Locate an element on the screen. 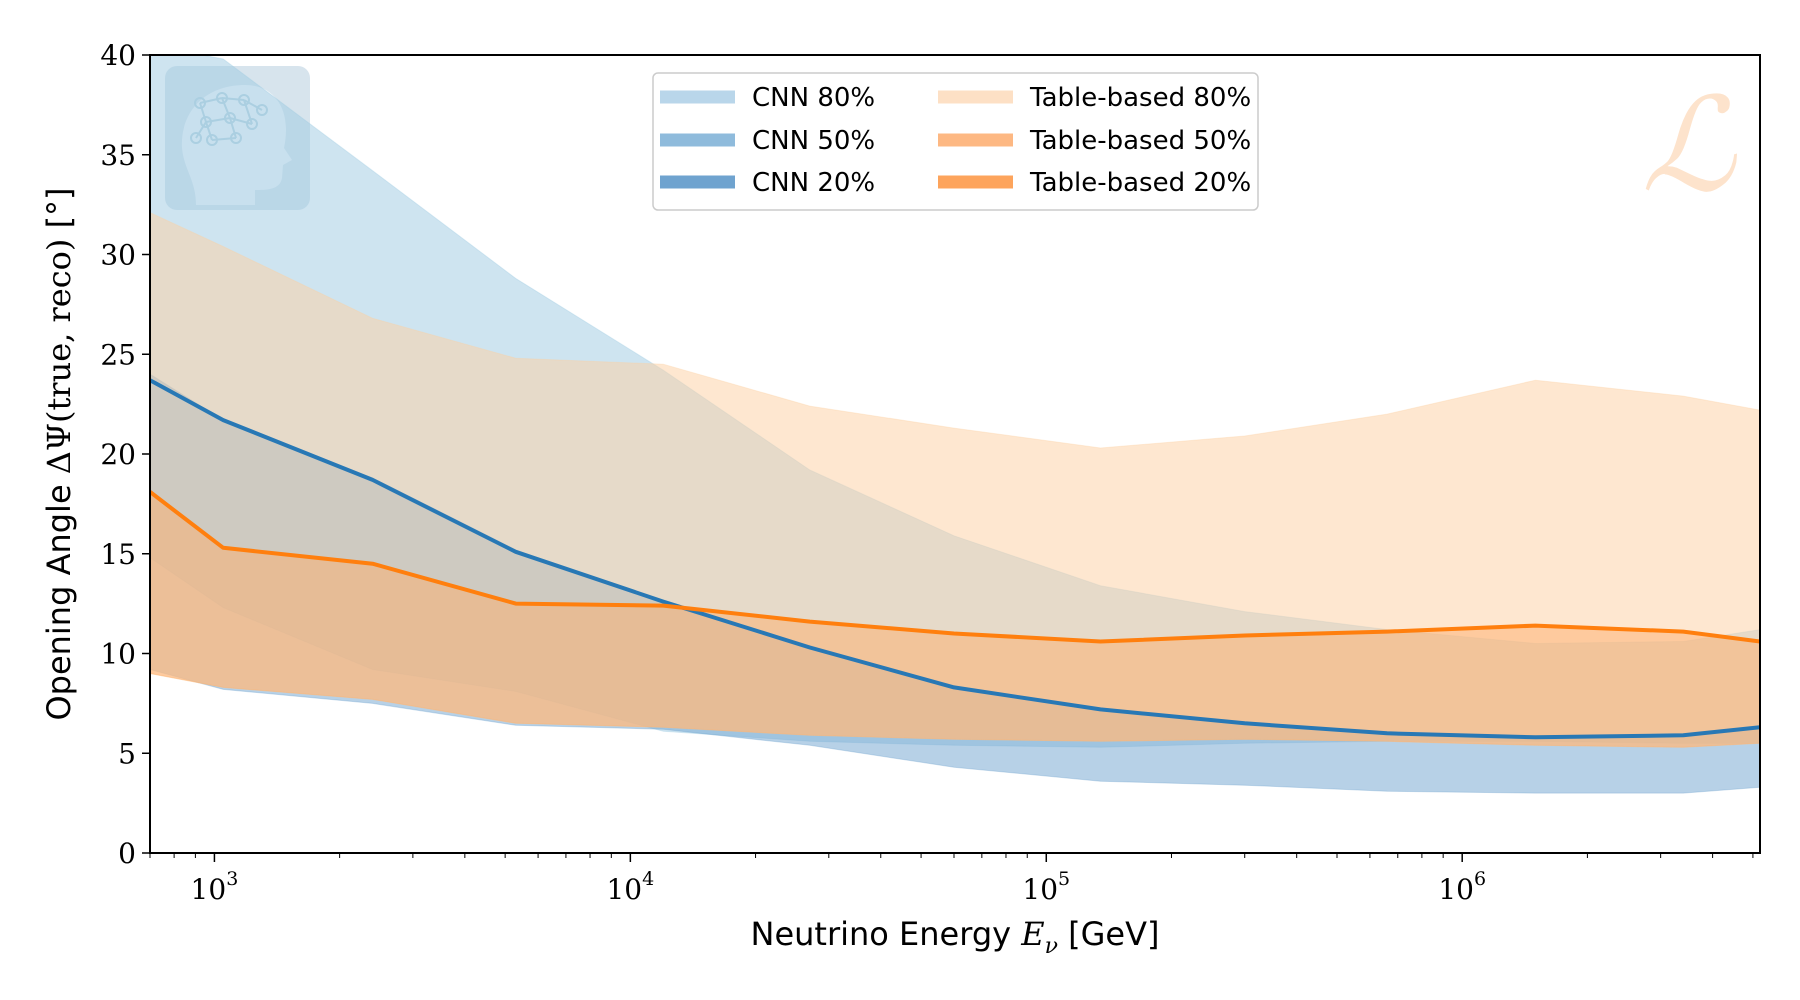 Image resolution: width=1800 pixels, height=1000 pixels. legend-item-table-20: Table-based 20% is located at coordinates (1094, 183).